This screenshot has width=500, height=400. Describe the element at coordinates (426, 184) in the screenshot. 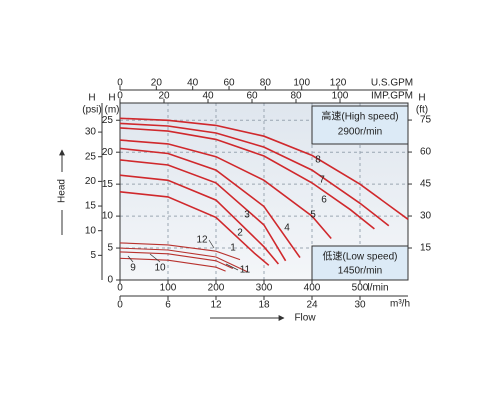

I see `tick-label: 45` at that location.